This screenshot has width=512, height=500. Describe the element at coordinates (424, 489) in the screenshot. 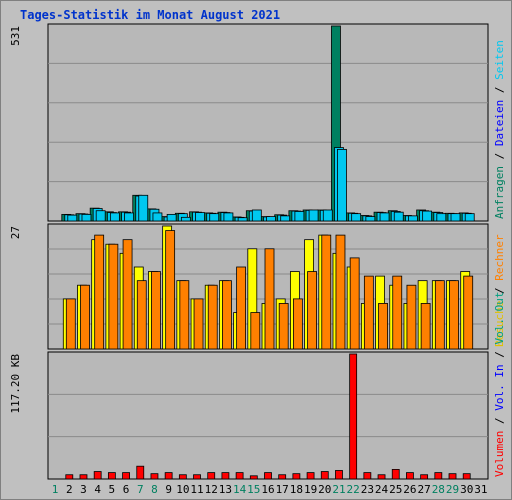

I see `x-tick-label: 27` at that location.